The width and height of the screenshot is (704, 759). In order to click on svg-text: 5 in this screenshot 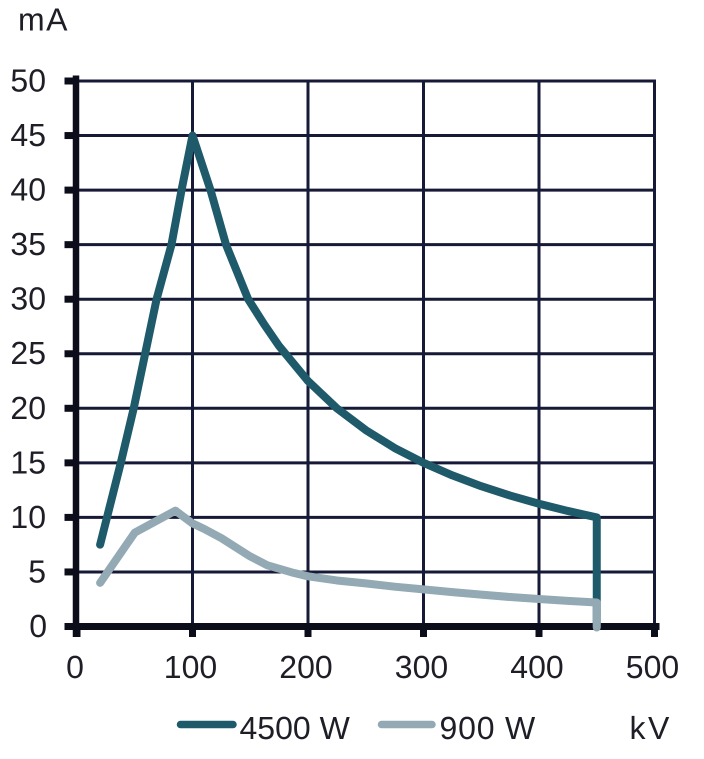, I will do `click(37, 571)`.